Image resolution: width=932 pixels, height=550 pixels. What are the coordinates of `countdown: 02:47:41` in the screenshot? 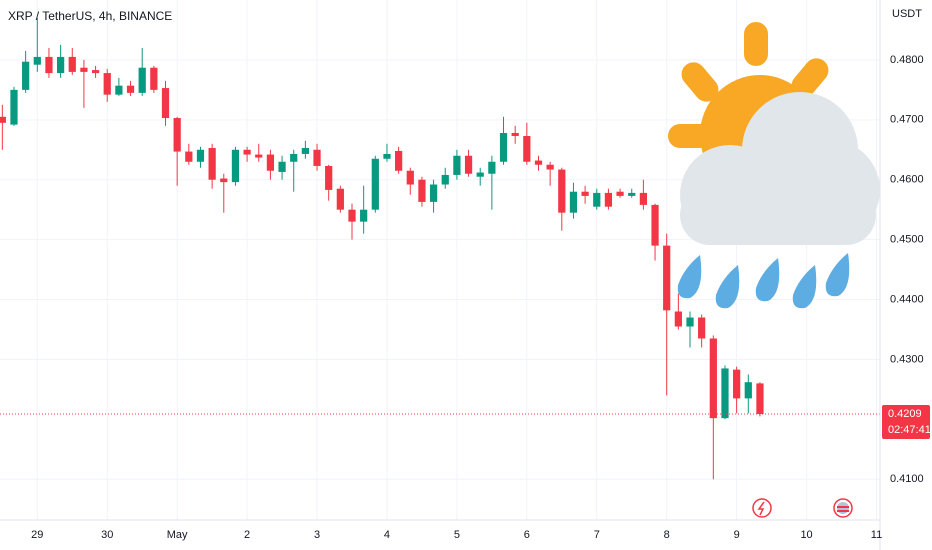 It's located at (909, 430).